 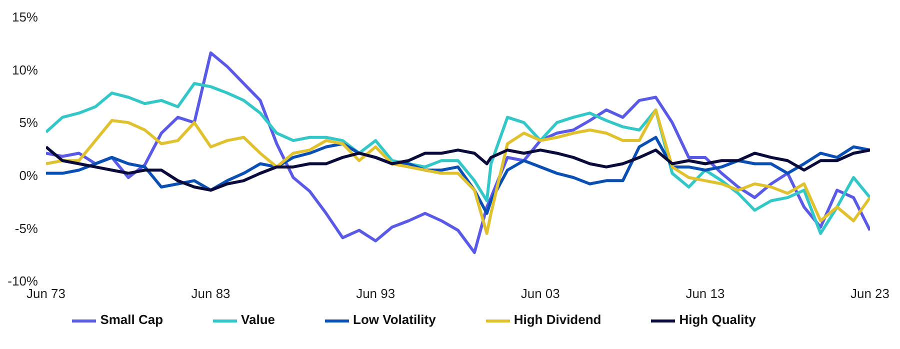 What do you see at coordinates (540, 294) in the screenshot?
I see `x-tick-label: Jun 03` at bounding box center [540, 294].